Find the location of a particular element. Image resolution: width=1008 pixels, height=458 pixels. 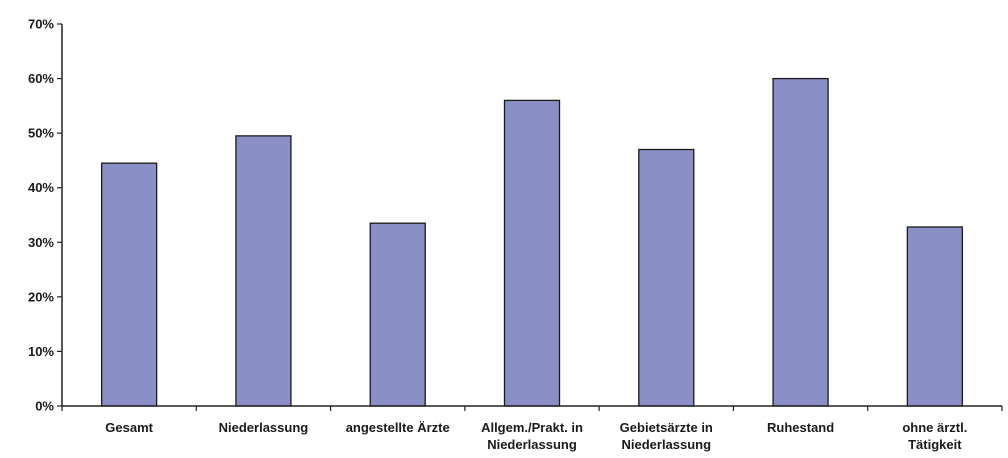

x-axis-ticks is located at coordinates (532, 408).